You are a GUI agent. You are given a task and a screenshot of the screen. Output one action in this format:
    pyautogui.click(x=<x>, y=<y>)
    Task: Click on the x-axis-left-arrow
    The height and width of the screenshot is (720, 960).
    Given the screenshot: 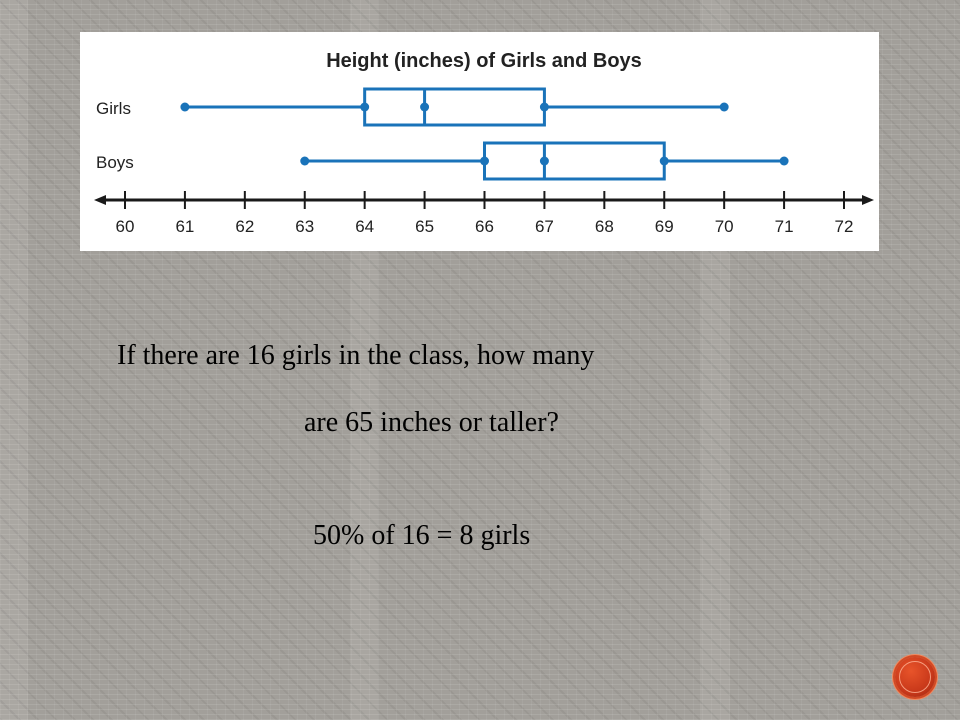 What is the action you would take?
    pyautogui.click(x=100, y=200)
    